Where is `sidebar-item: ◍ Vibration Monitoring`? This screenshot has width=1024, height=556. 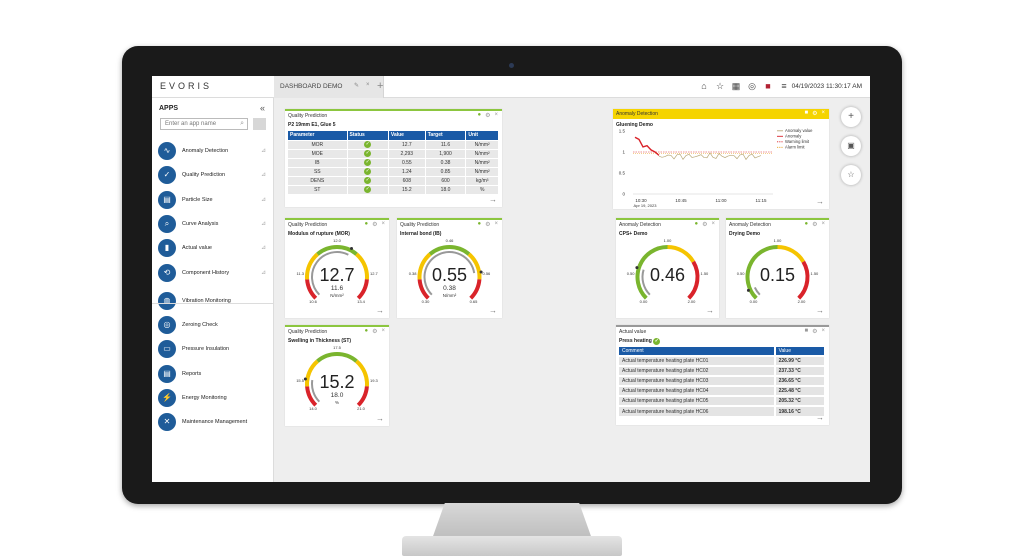 sidebar-item: ◍ Vibration Monitoring is located at coordinates (213, 301).